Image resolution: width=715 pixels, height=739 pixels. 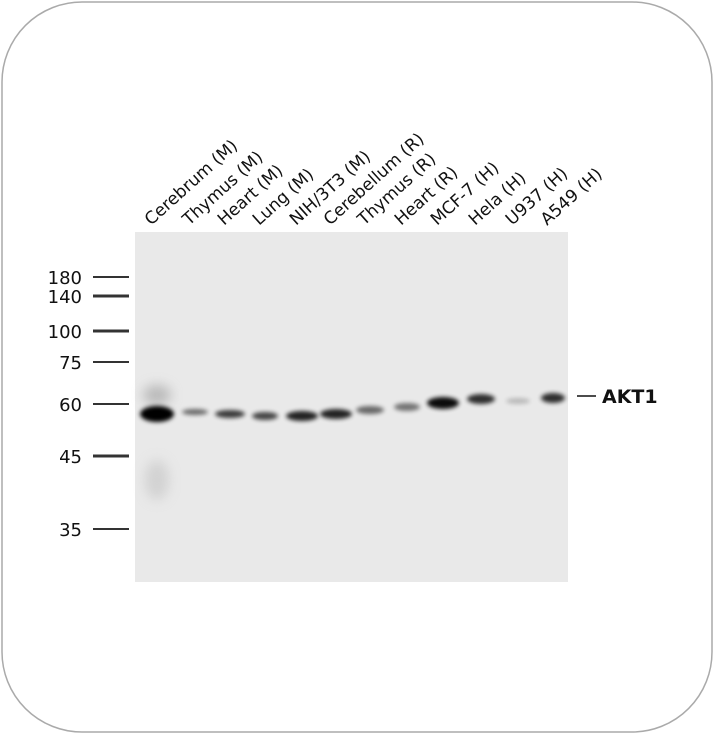 What do you see at coordinates (65, 332) in the screenshot?
I see `marker-label: 100` at bounding box center [65, 332].